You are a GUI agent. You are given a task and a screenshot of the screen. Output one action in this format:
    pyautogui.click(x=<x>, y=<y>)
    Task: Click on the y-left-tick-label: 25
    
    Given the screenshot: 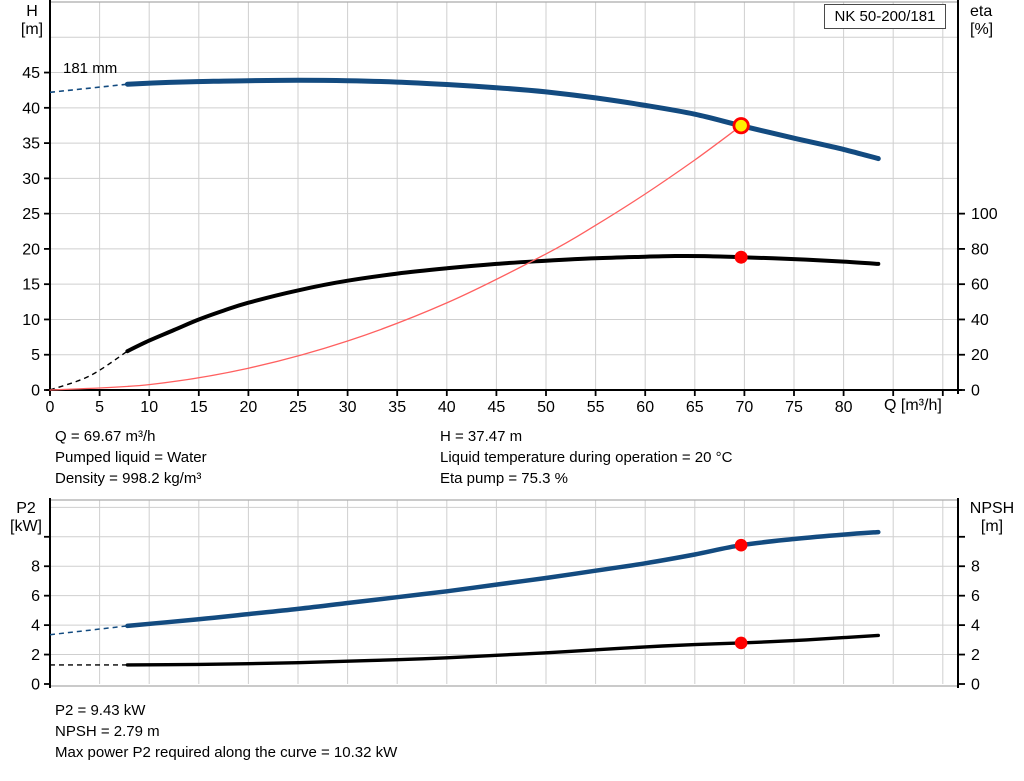 What is the action you would take?
    pyautogui.click(x=31, y=214)
    